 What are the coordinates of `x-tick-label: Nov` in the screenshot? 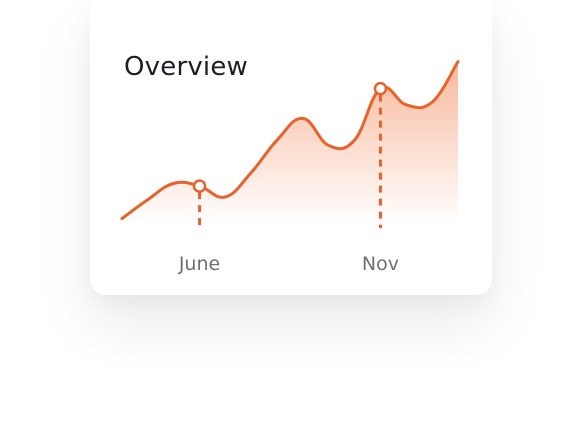 It's located at (380, 264).